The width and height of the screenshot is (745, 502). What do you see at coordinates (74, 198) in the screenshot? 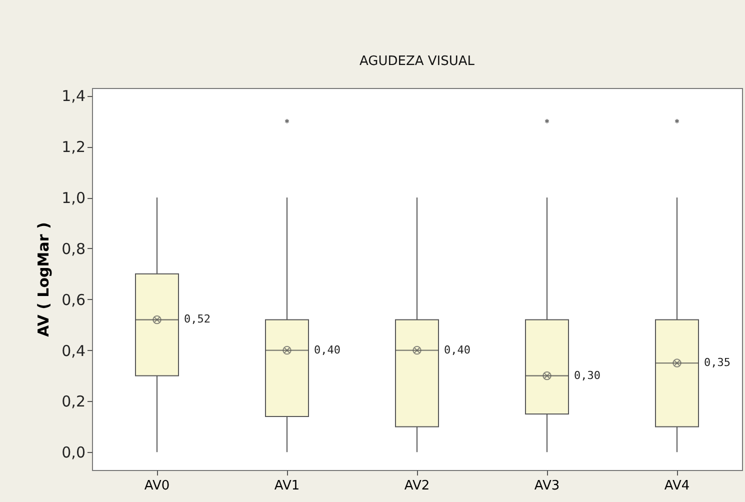
I see `y-tick-label: 1,0` at bounding box center [74, 198].